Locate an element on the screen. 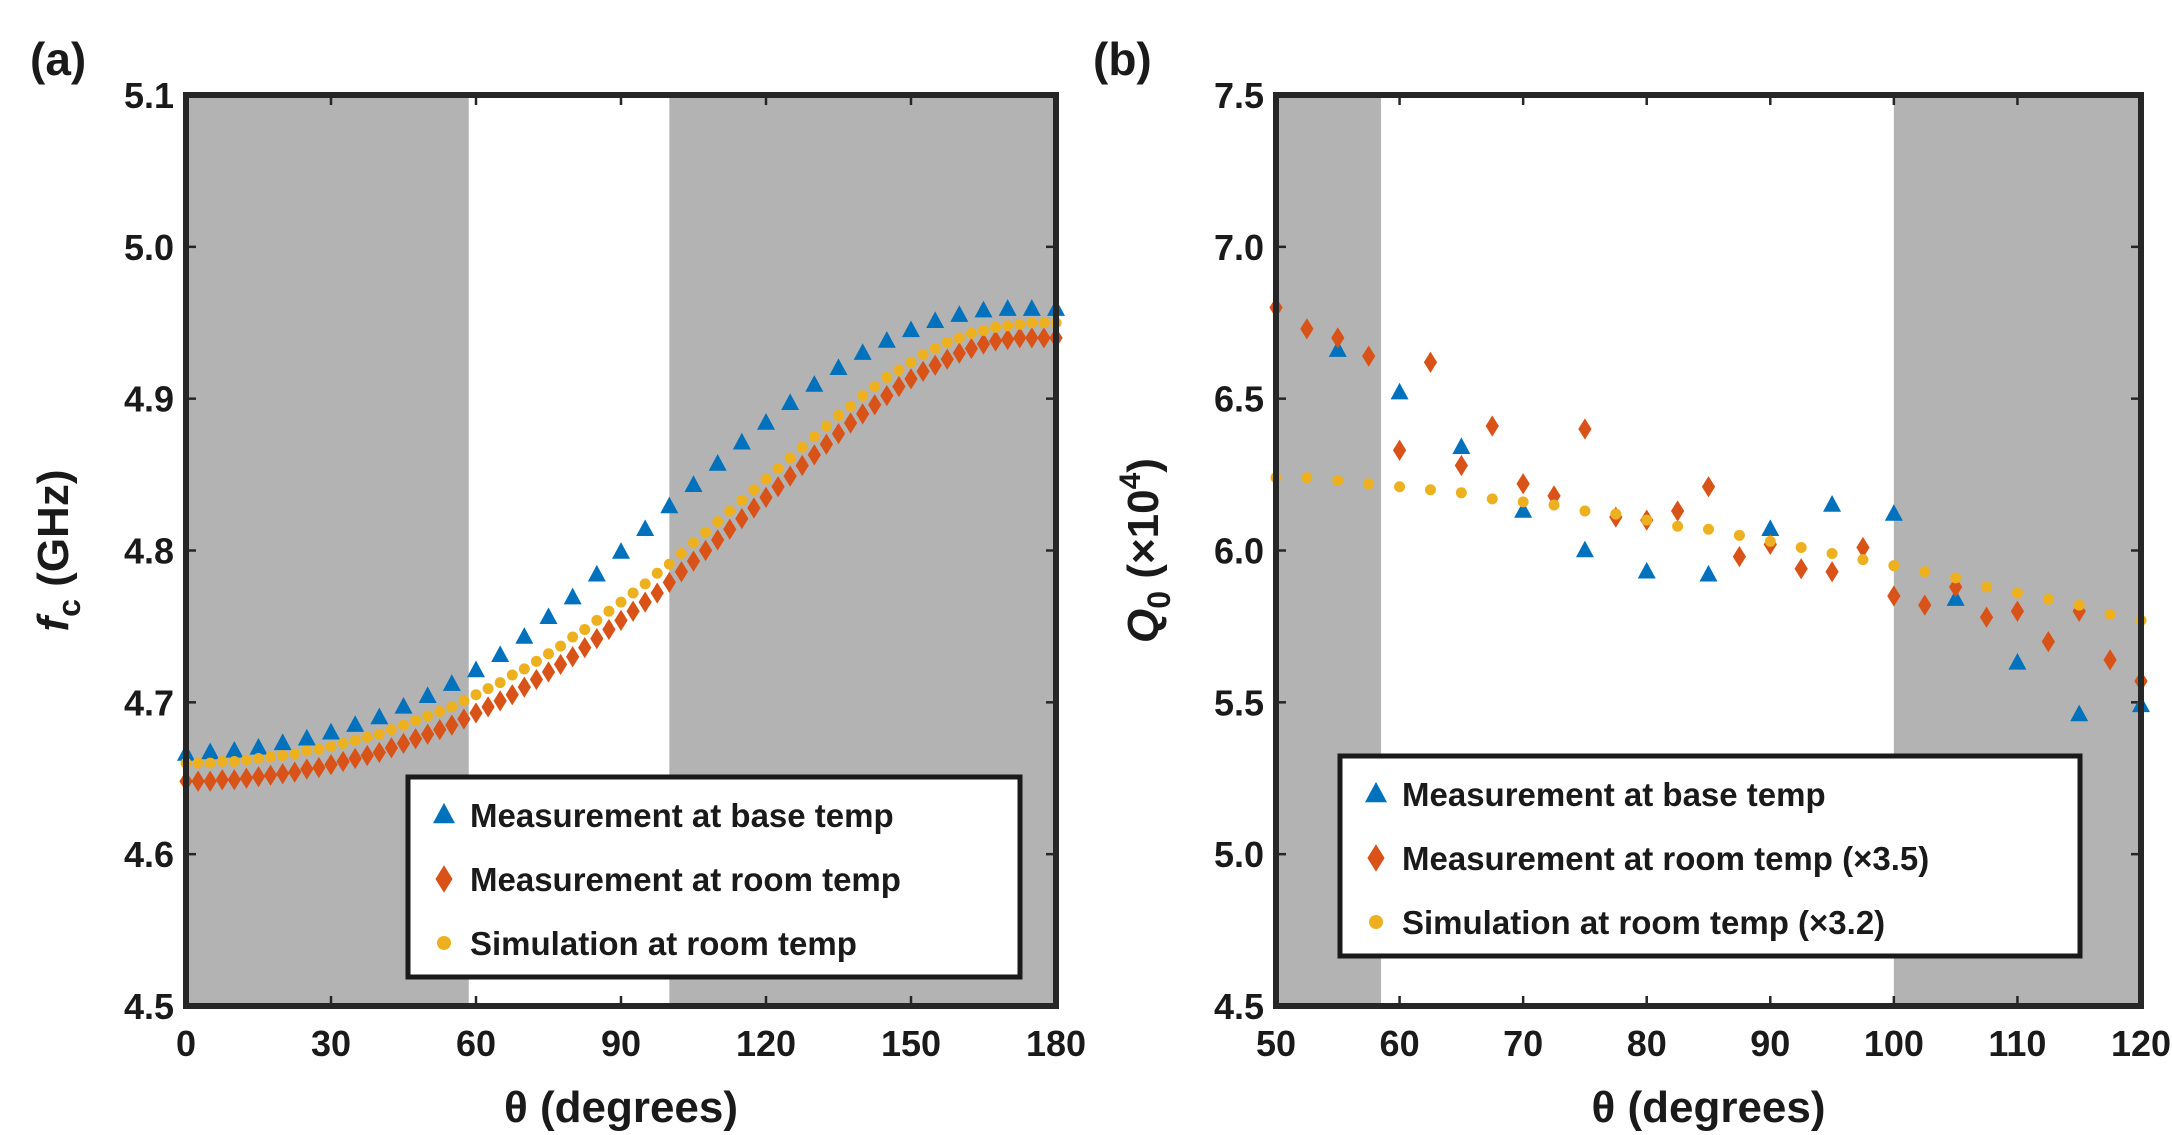 The image size is (2172, 1135). y-axis-close: ) is located at coordinates (1143, 465).